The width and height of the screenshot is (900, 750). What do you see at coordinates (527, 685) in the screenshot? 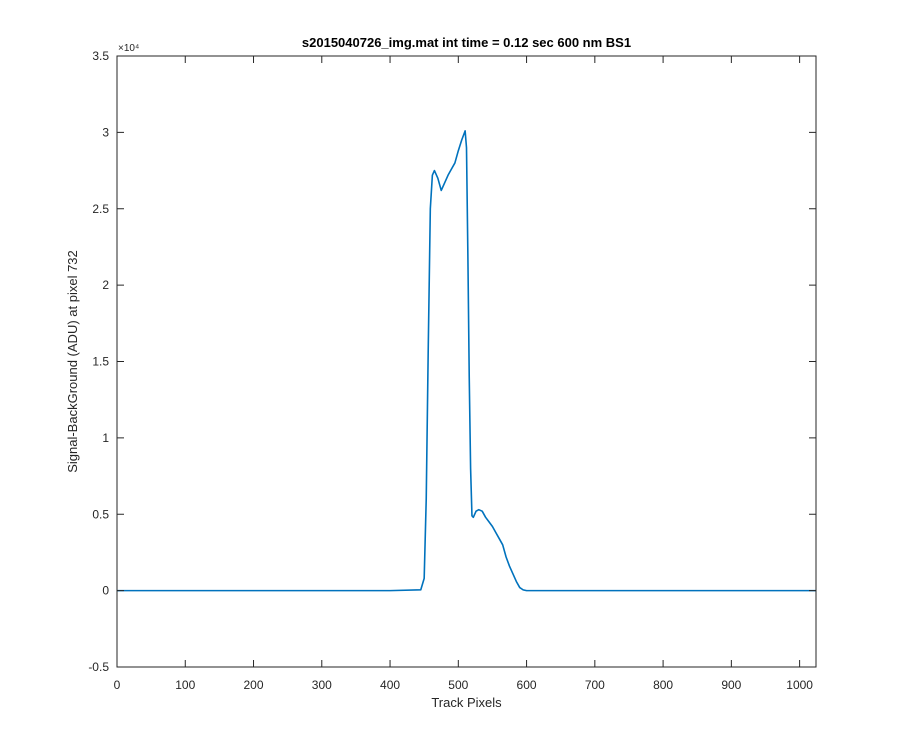
I see `x-tick-label: 600` at bounding box center [527, 685].